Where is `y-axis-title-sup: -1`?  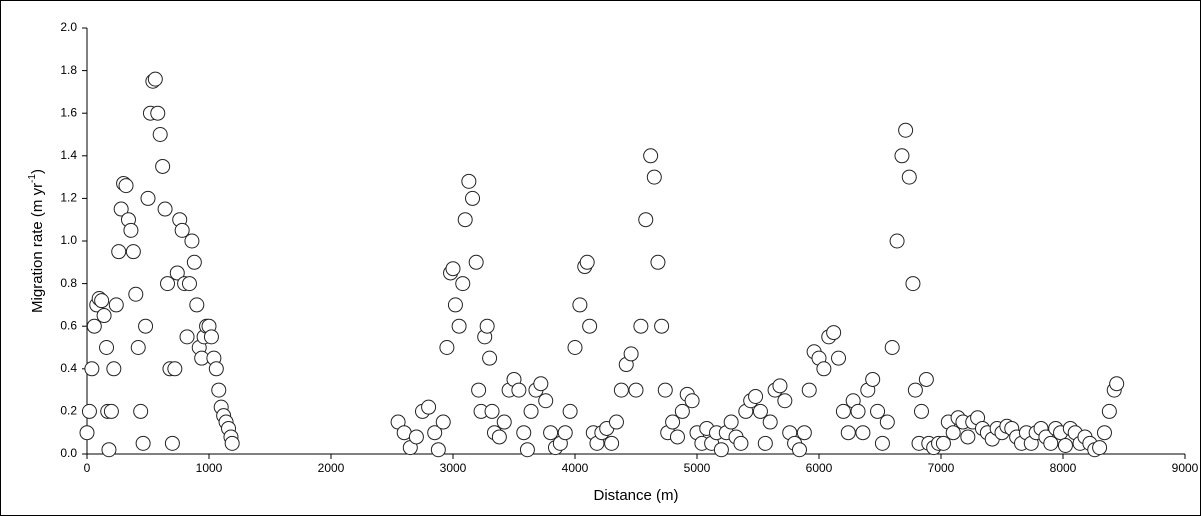
y-axis-title-sup: -1 is located at coordinates (32, 178).